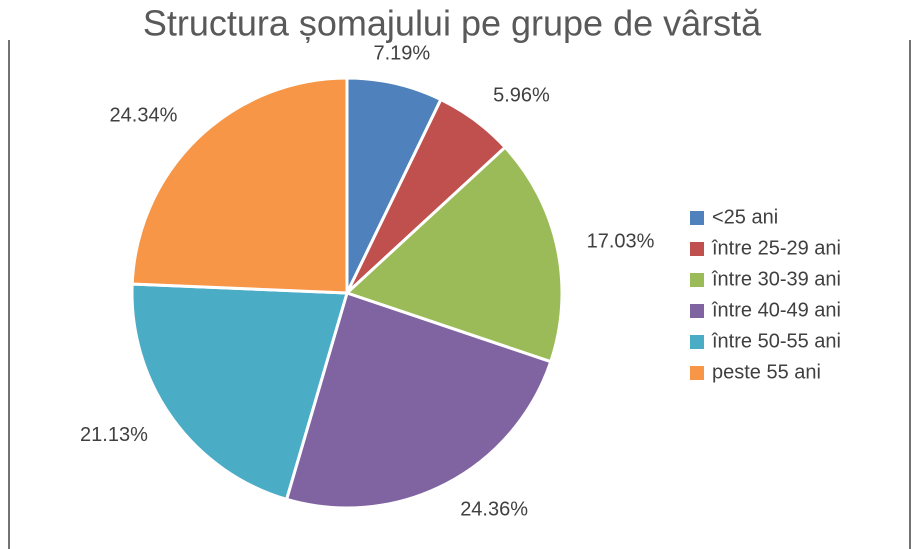 The width and height of the screenshot is (919, 549). What do you see at coordinates (114, 435) in the screenshot?
I see `data-label: 21.13%` at bounding box center [114, 435].